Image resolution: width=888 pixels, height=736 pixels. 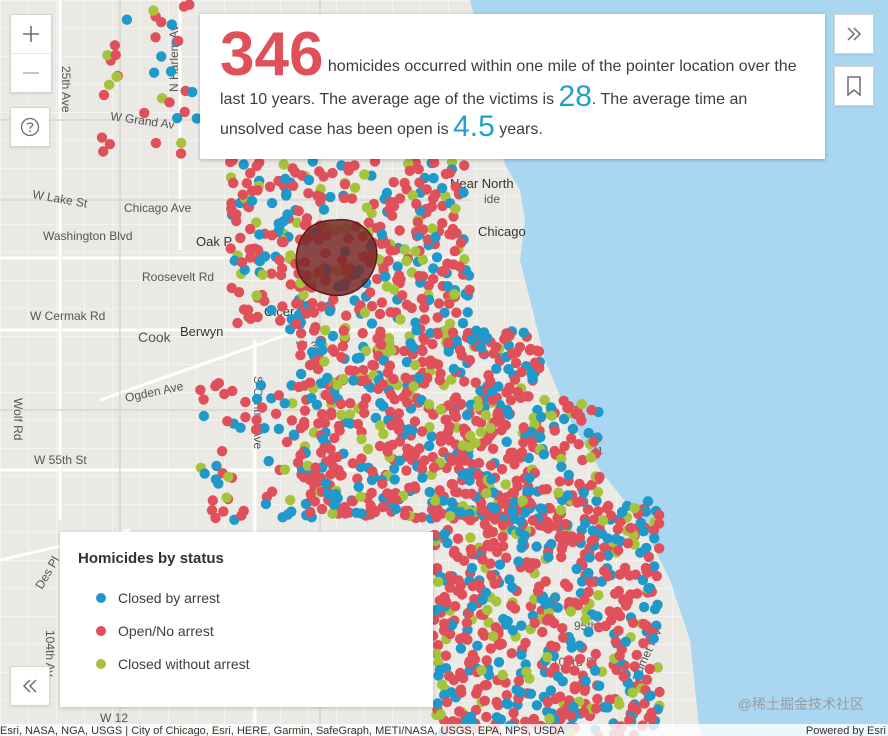 What do you see at coordinates (845, 730) in the screenshot?
I see `powered-by-esri: Powered by Esri` at bounding box center [845, 730].